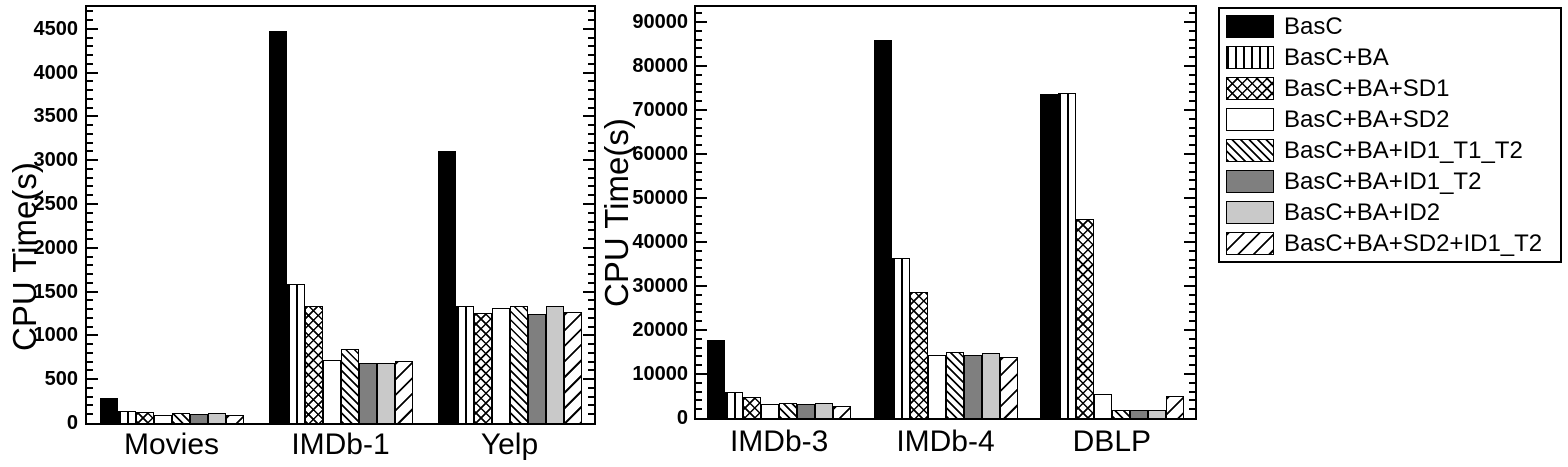 The image size is (1568, 467). I want to click on bar-BasC+BA+SD1-IMDb-3, so click(752, 407).